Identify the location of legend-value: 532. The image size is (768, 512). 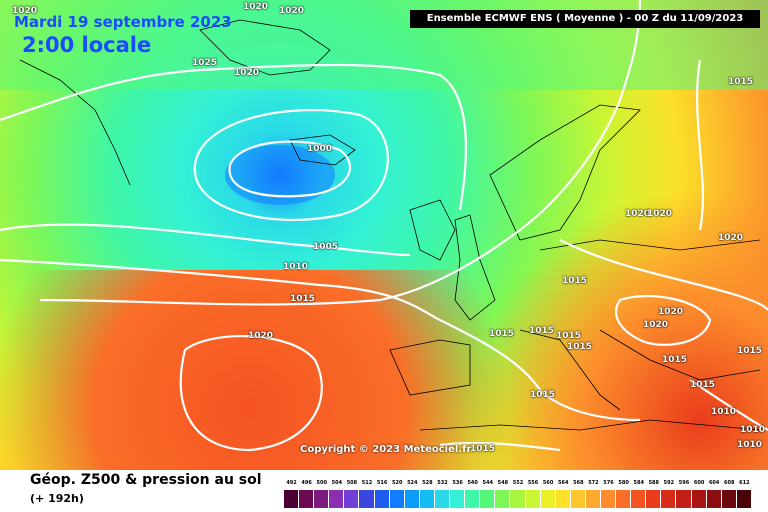
(442, 483).